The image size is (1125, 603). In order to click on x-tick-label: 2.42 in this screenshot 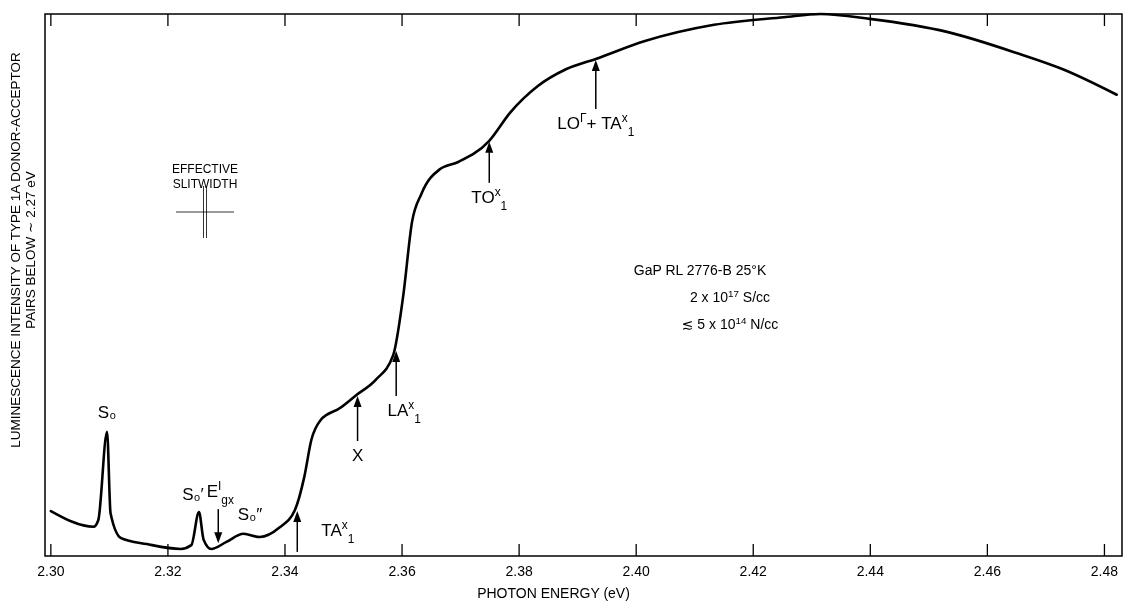, I will do `click(753, 571)`.